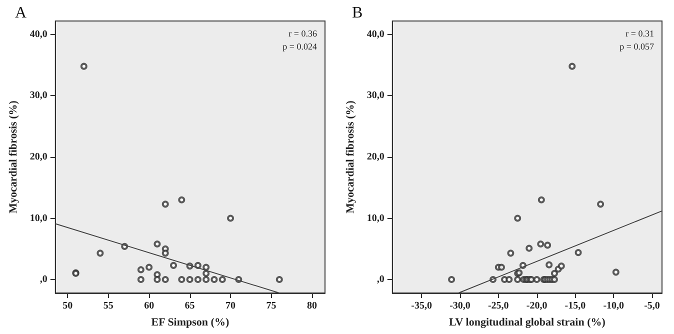 This screenshot has width=674, height=334. I want to click on x-tick-label: 80, so click(311, 306).